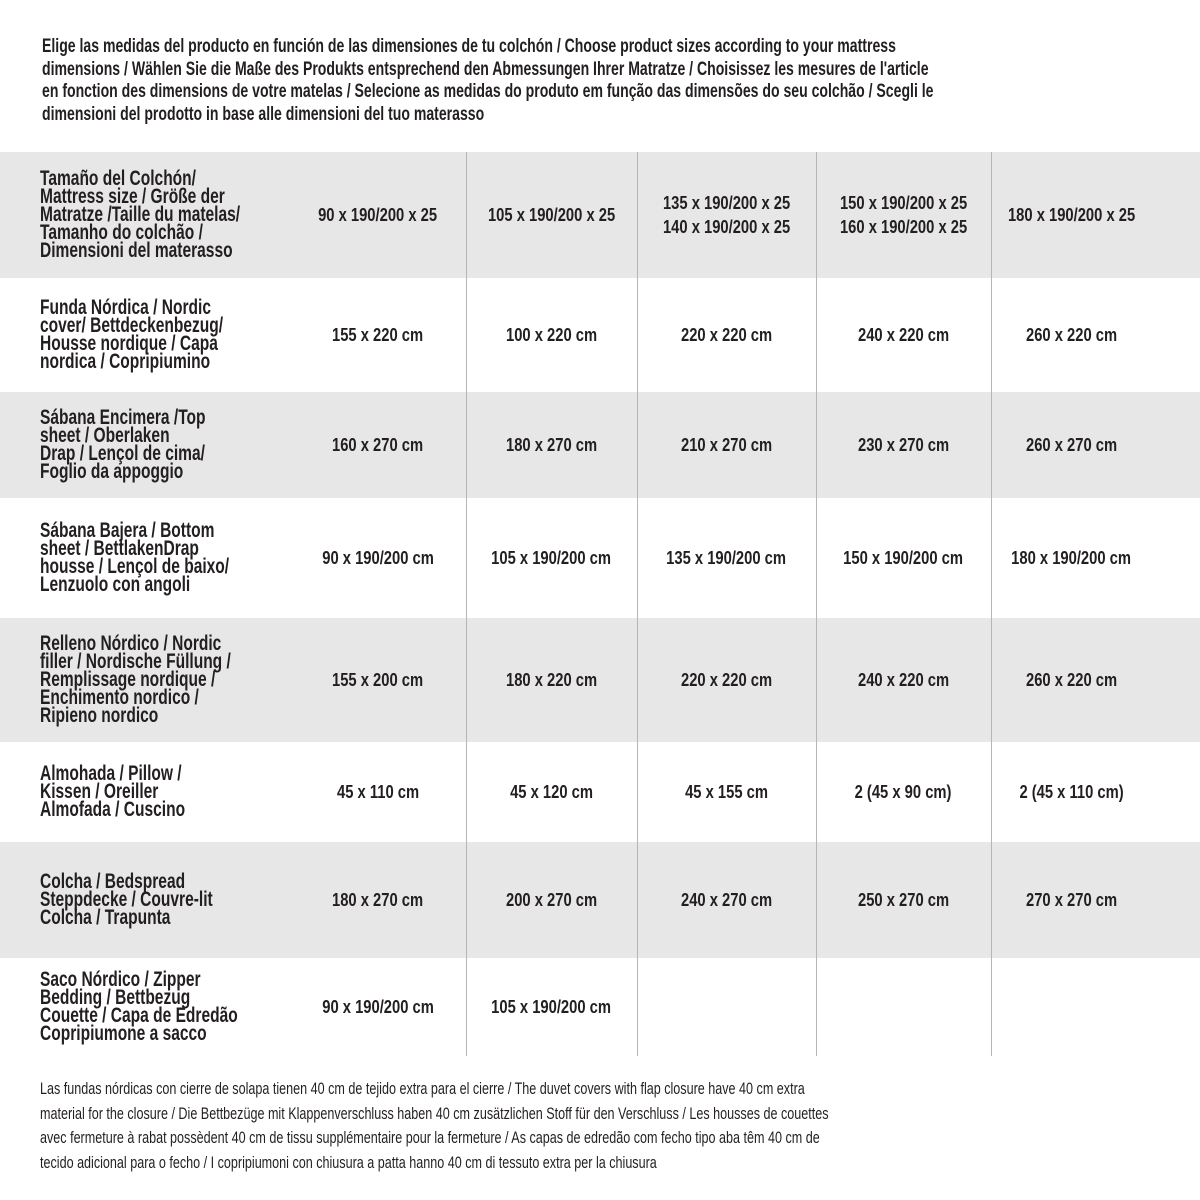 The image size is (1200, 1200). What do you see at coordinates (1071, 792) in the screenshot?
I see `size-cell: 2 (45 x 110 cm)` at bounding box center [1071, 792].